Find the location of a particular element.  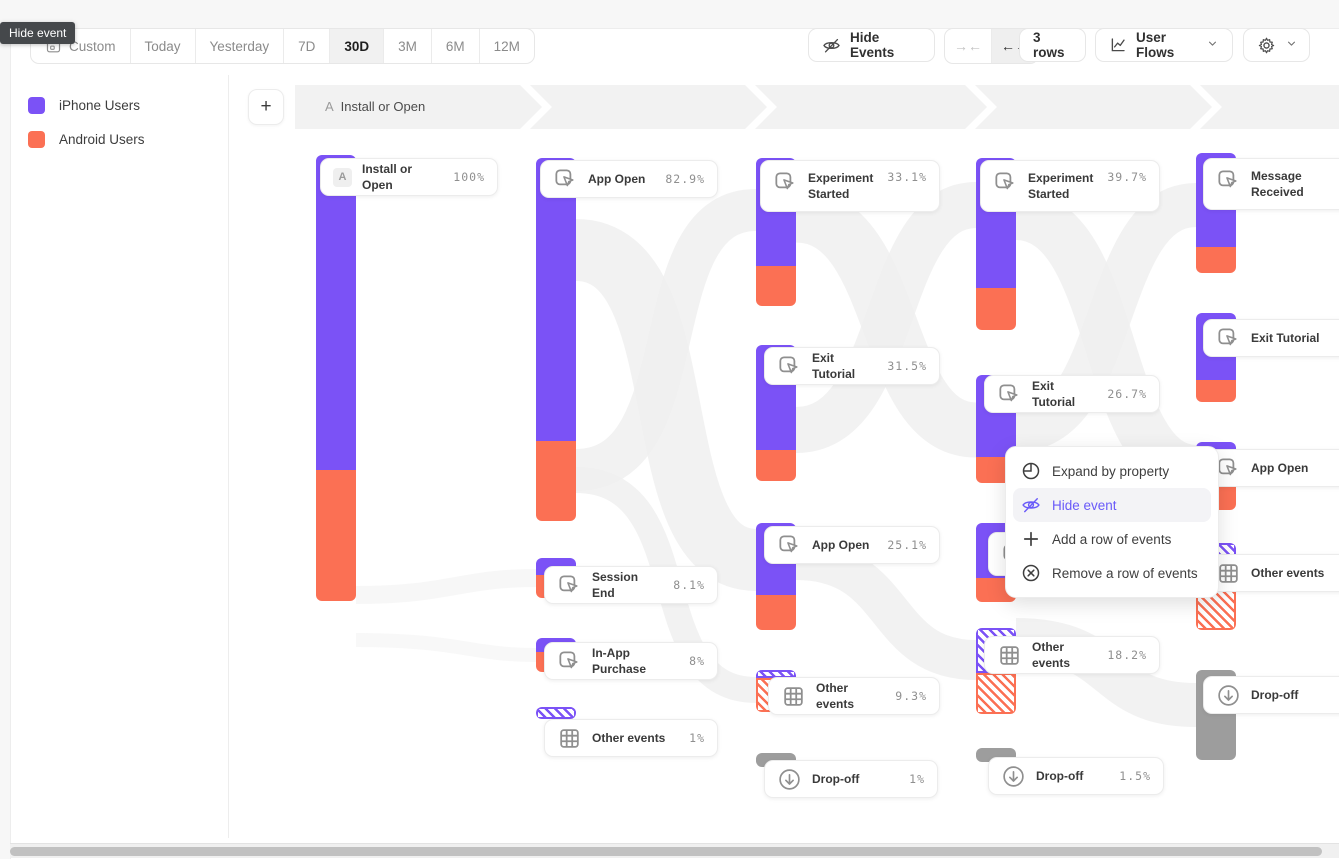

event-card-in-app-purchase: In-App Purchase 8% is located at coordinates (631, 661).